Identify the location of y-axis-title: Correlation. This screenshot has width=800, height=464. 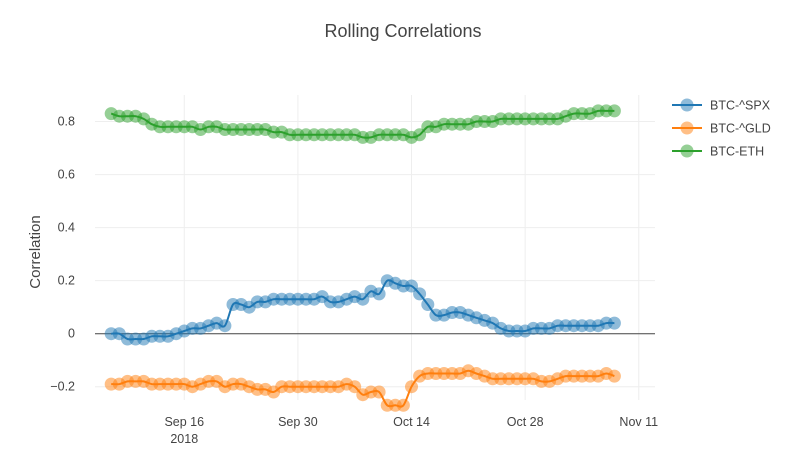
(35, 251).